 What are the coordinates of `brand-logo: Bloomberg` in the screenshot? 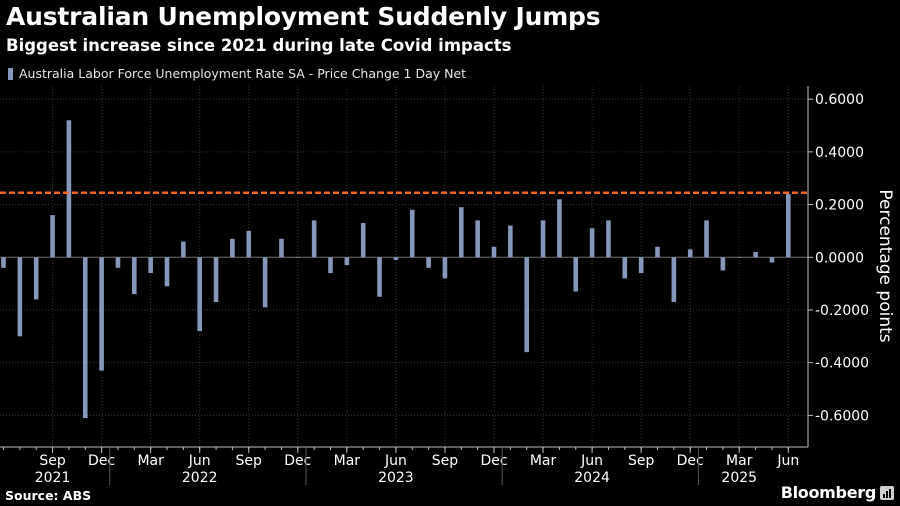 It's located at (837, 492).